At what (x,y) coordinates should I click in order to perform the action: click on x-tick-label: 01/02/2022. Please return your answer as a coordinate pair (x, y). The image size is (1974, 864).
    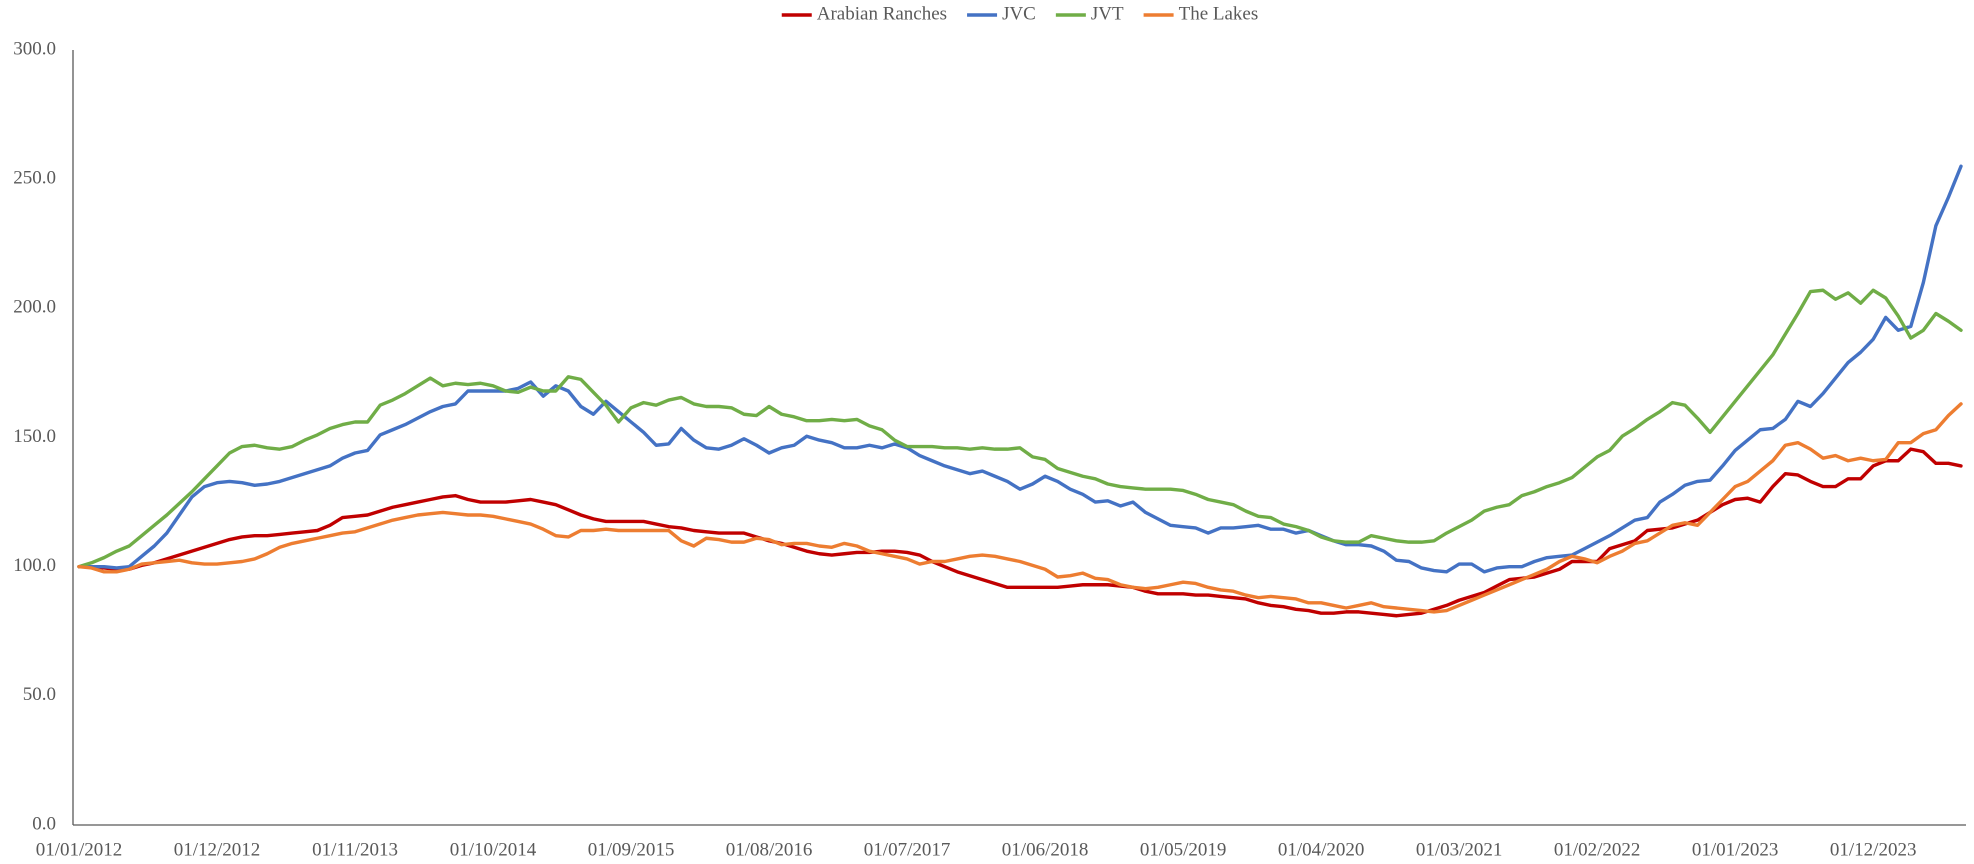
    Looking at the image, I should click on (1597, 849).